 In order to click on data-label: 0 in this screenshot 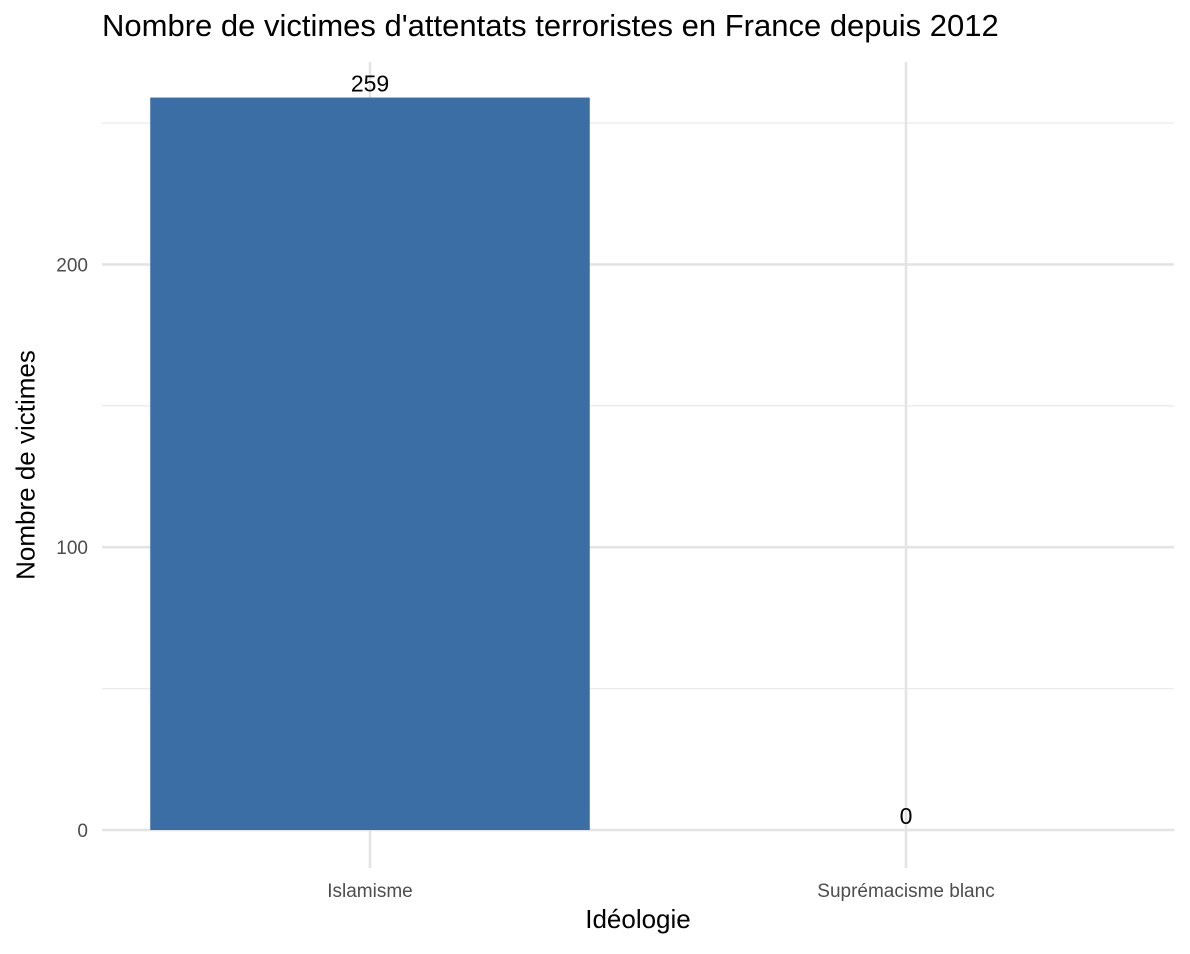, I will do `click(906, 816)`.